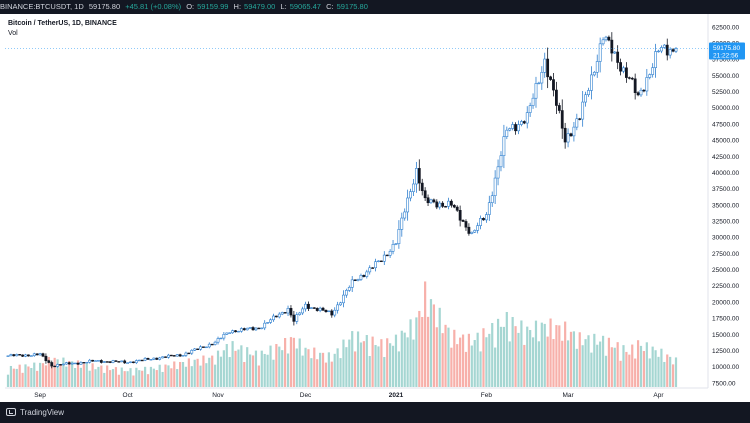 This screenshot has width=750, height=423. I want to click on price-tick-label: 7500.00, so click(724, 383).